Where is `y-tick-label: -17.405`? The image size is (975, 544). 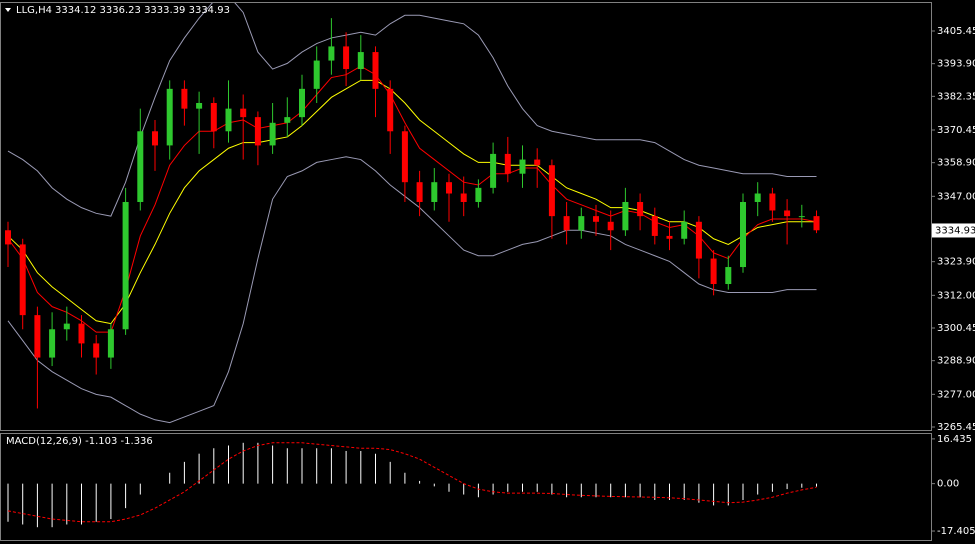
y-tick-label: -17.405 is located at coordinates (956, 531).